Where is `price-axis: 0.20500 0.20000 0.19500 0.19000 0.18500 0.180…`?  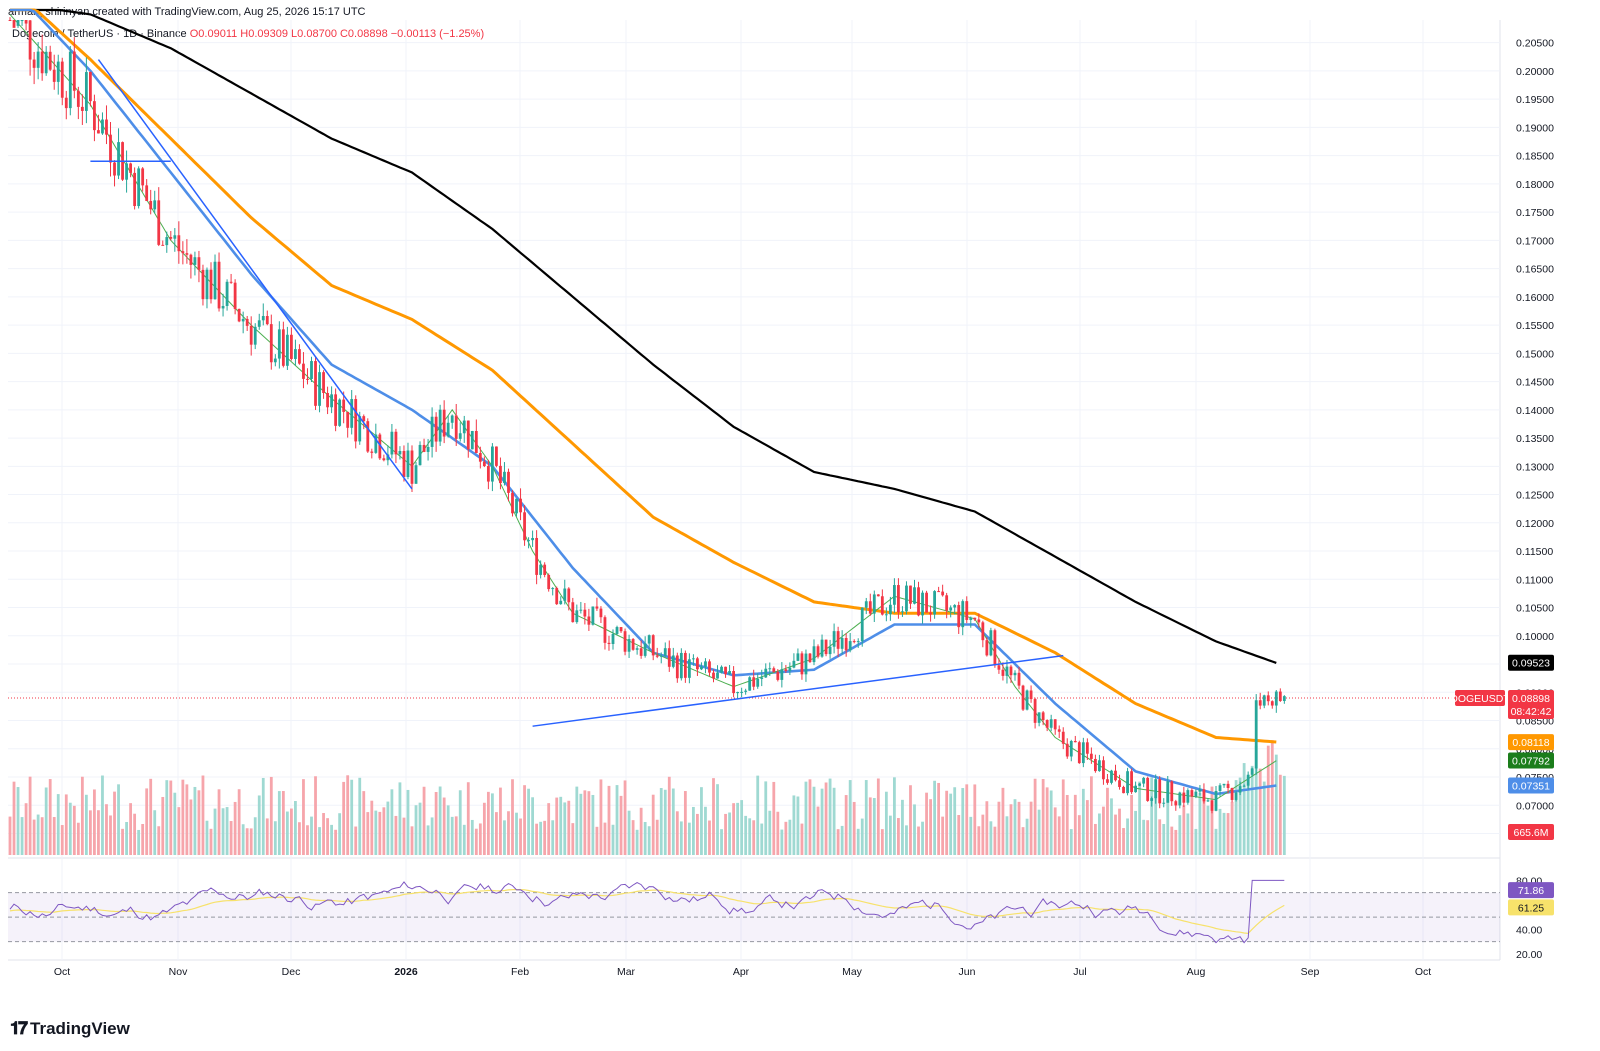 price-axis: 0.20500 0.20000 0.19500 0.19000 0.18500 0.180… is located at coordinates (1535, 499).